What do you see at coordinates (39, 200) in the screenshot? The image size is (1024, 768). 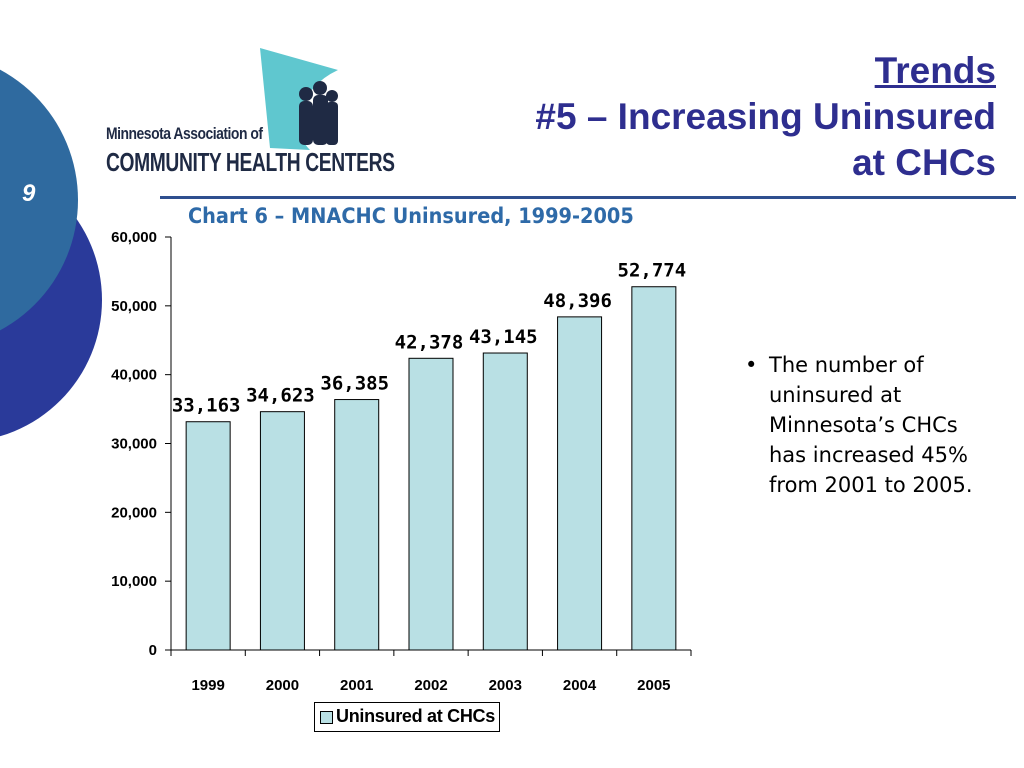 I see `inner-circle` at bounding box center [39, 200].